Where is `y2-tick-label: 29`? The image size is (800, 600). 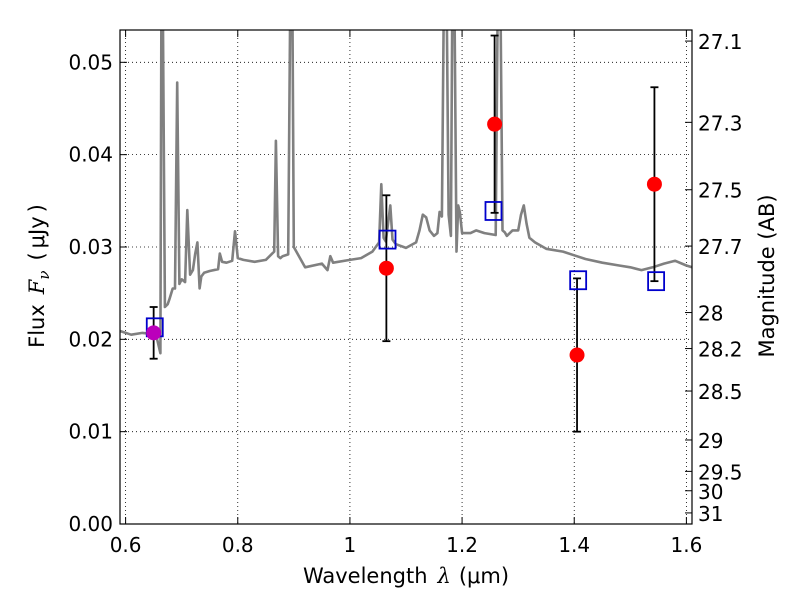
y2-tick-label: 29 is located at coordinates (710, 441).